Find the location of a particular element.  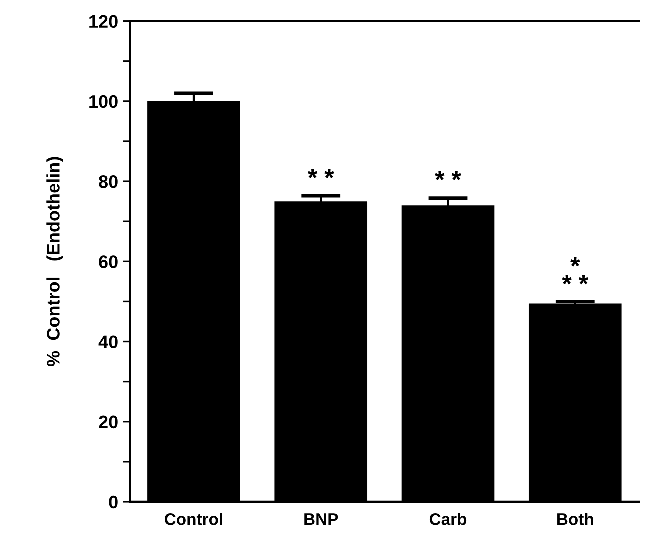

x-tick-label: Control is located at coordinates (193, 519).